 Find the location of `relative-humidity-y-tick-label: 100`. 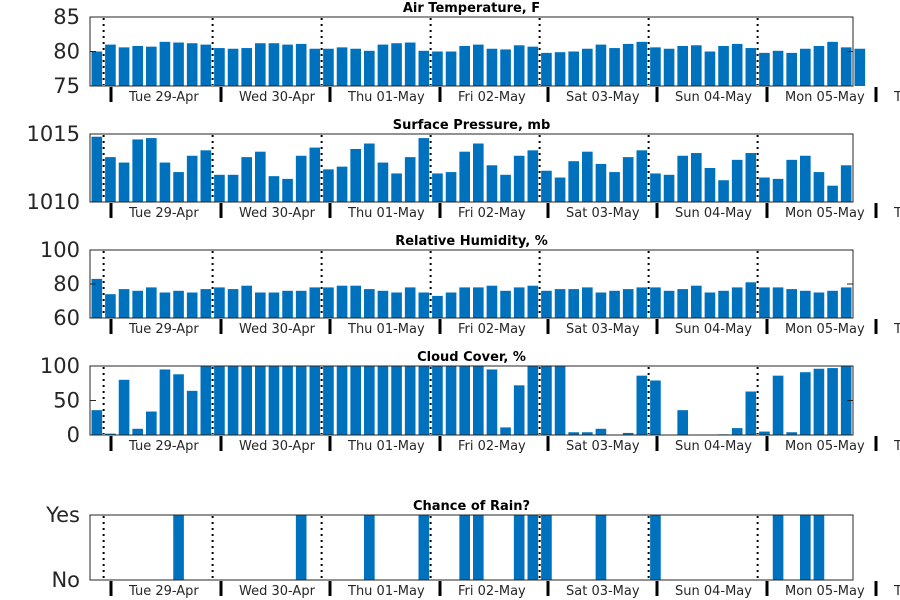

relative-humidity-y-tick-label: 100 is located at coordinates (60, 250).